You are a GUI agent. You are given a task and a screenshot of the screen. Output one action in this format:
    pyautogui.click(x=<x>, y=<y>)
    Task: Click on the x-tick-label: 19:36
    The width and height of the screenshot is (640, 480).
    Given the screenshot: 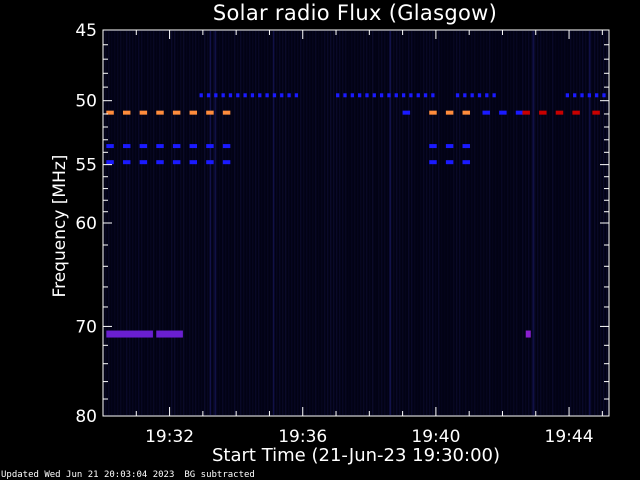 What is the action you would take?
    pyautogui.click(x=302, y=437)
    